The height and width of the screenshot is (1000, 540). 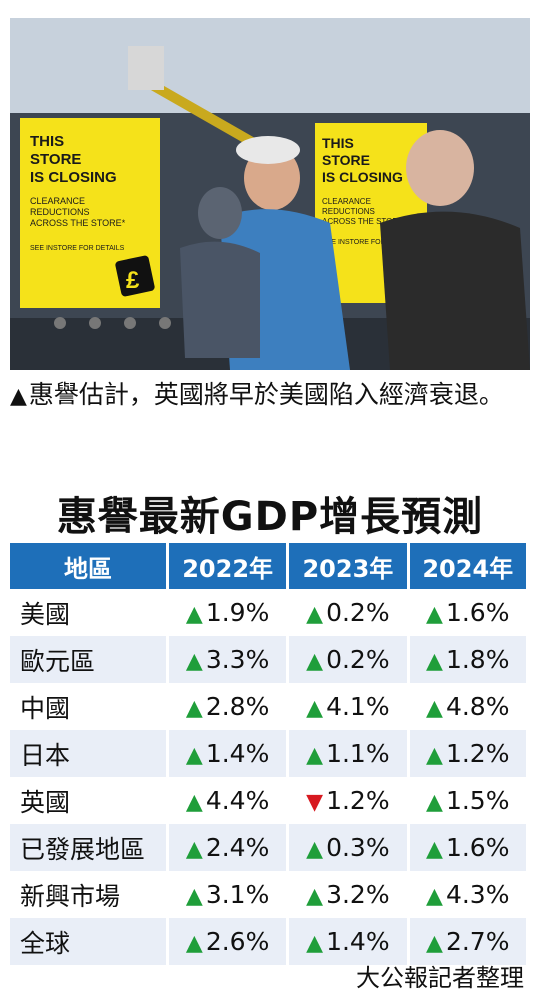 I want to click on header-2024: 2024年, so click(x=467, y=566).